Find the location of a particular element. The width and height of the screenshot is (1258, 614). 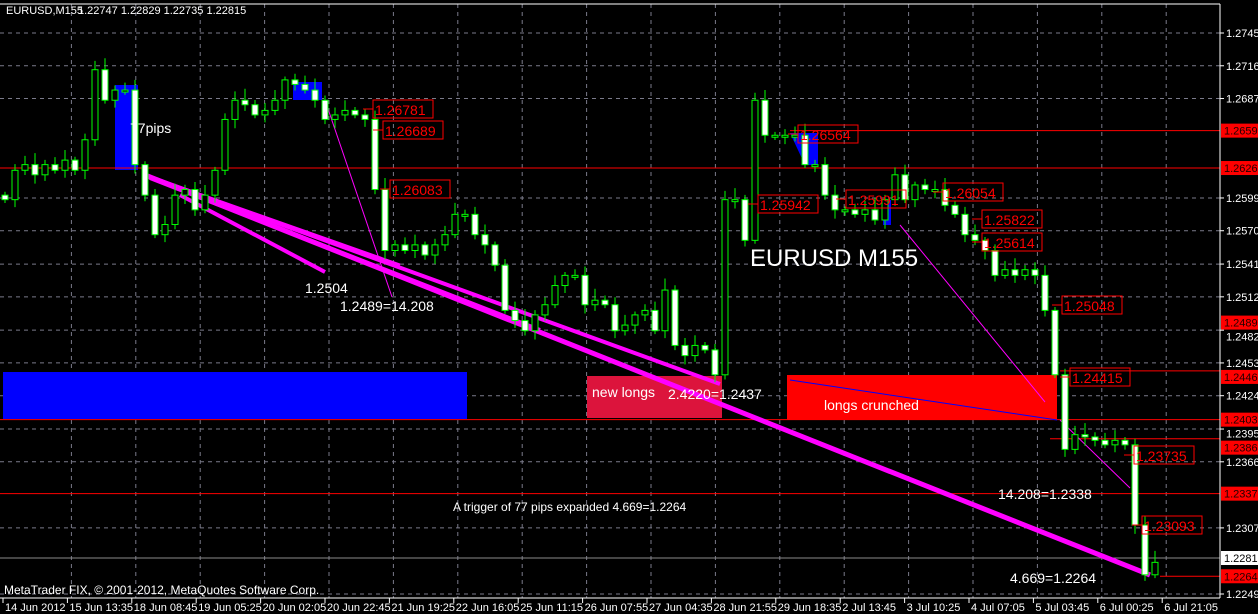

price-label-box: 1.25614 is located at coordinates (1007, 242).